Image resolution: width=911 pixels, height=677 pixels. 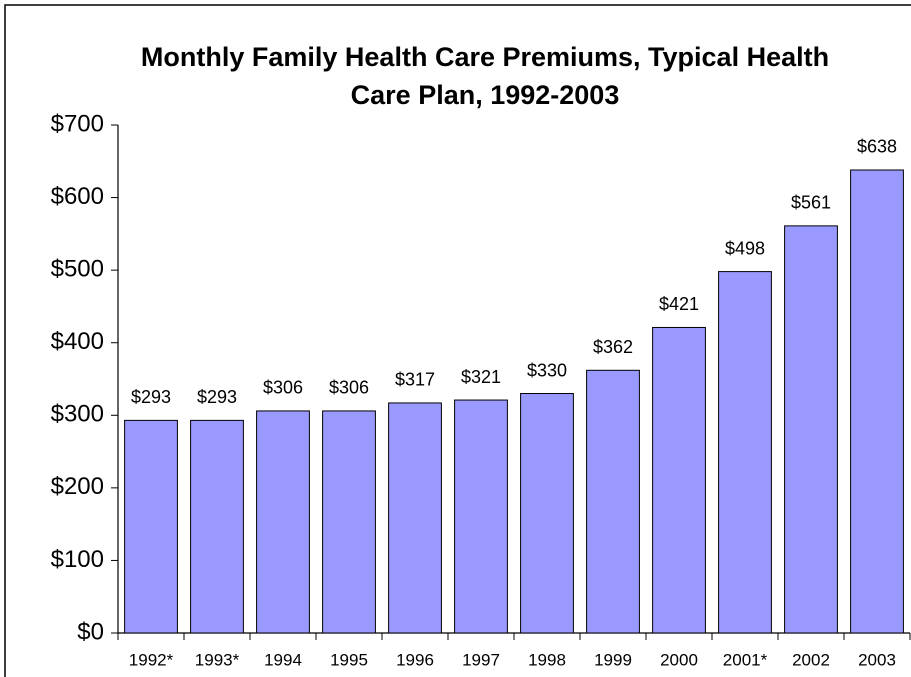 I want to click on y-tick-label: $300, so click(x=77, y=414).